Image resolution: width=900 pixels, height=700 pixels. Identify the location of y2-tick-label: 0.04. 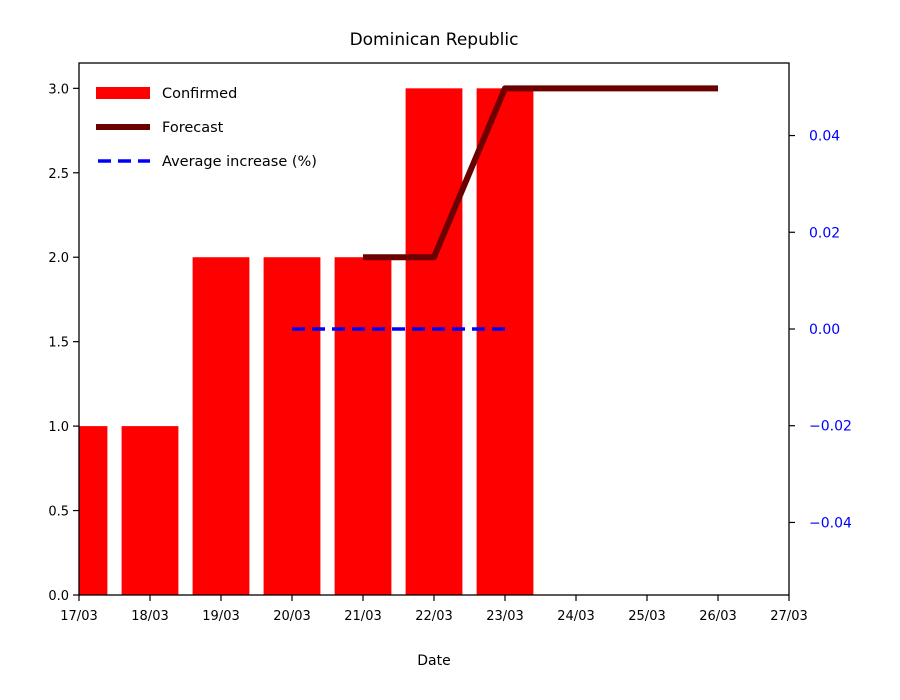
(824, 137).